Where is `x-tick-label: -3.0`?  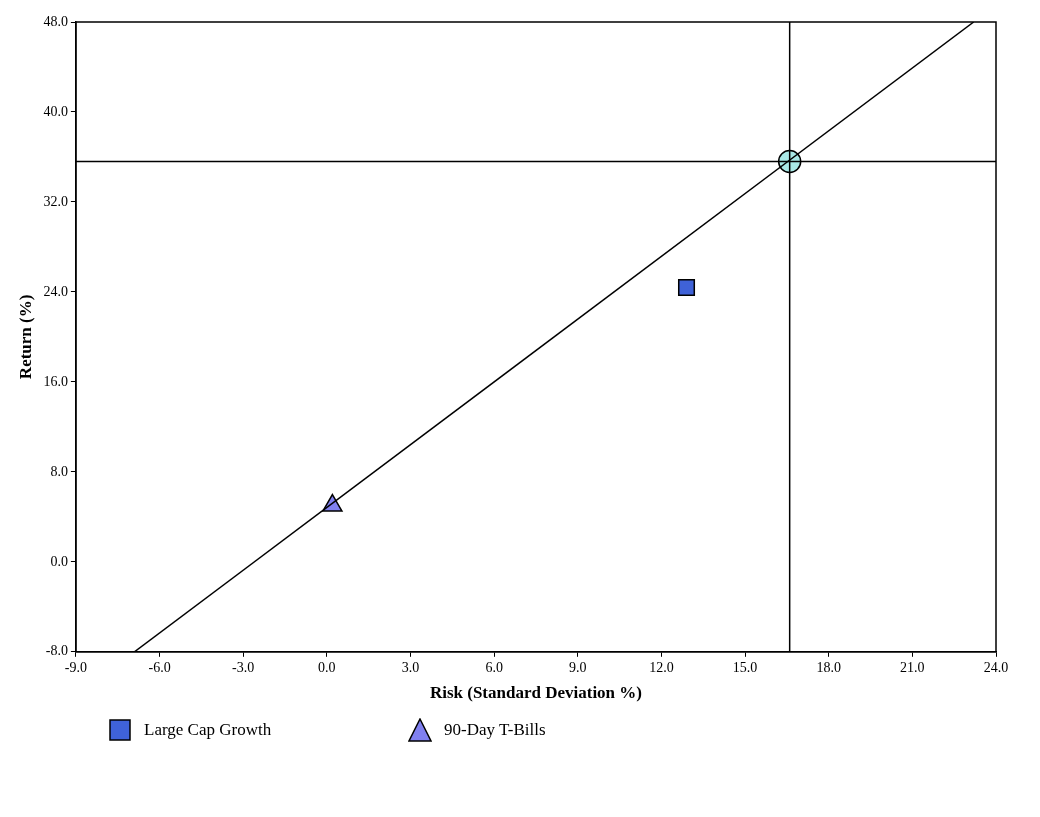
x-tick-label: -3.0 is located at coordinates (243, 667).